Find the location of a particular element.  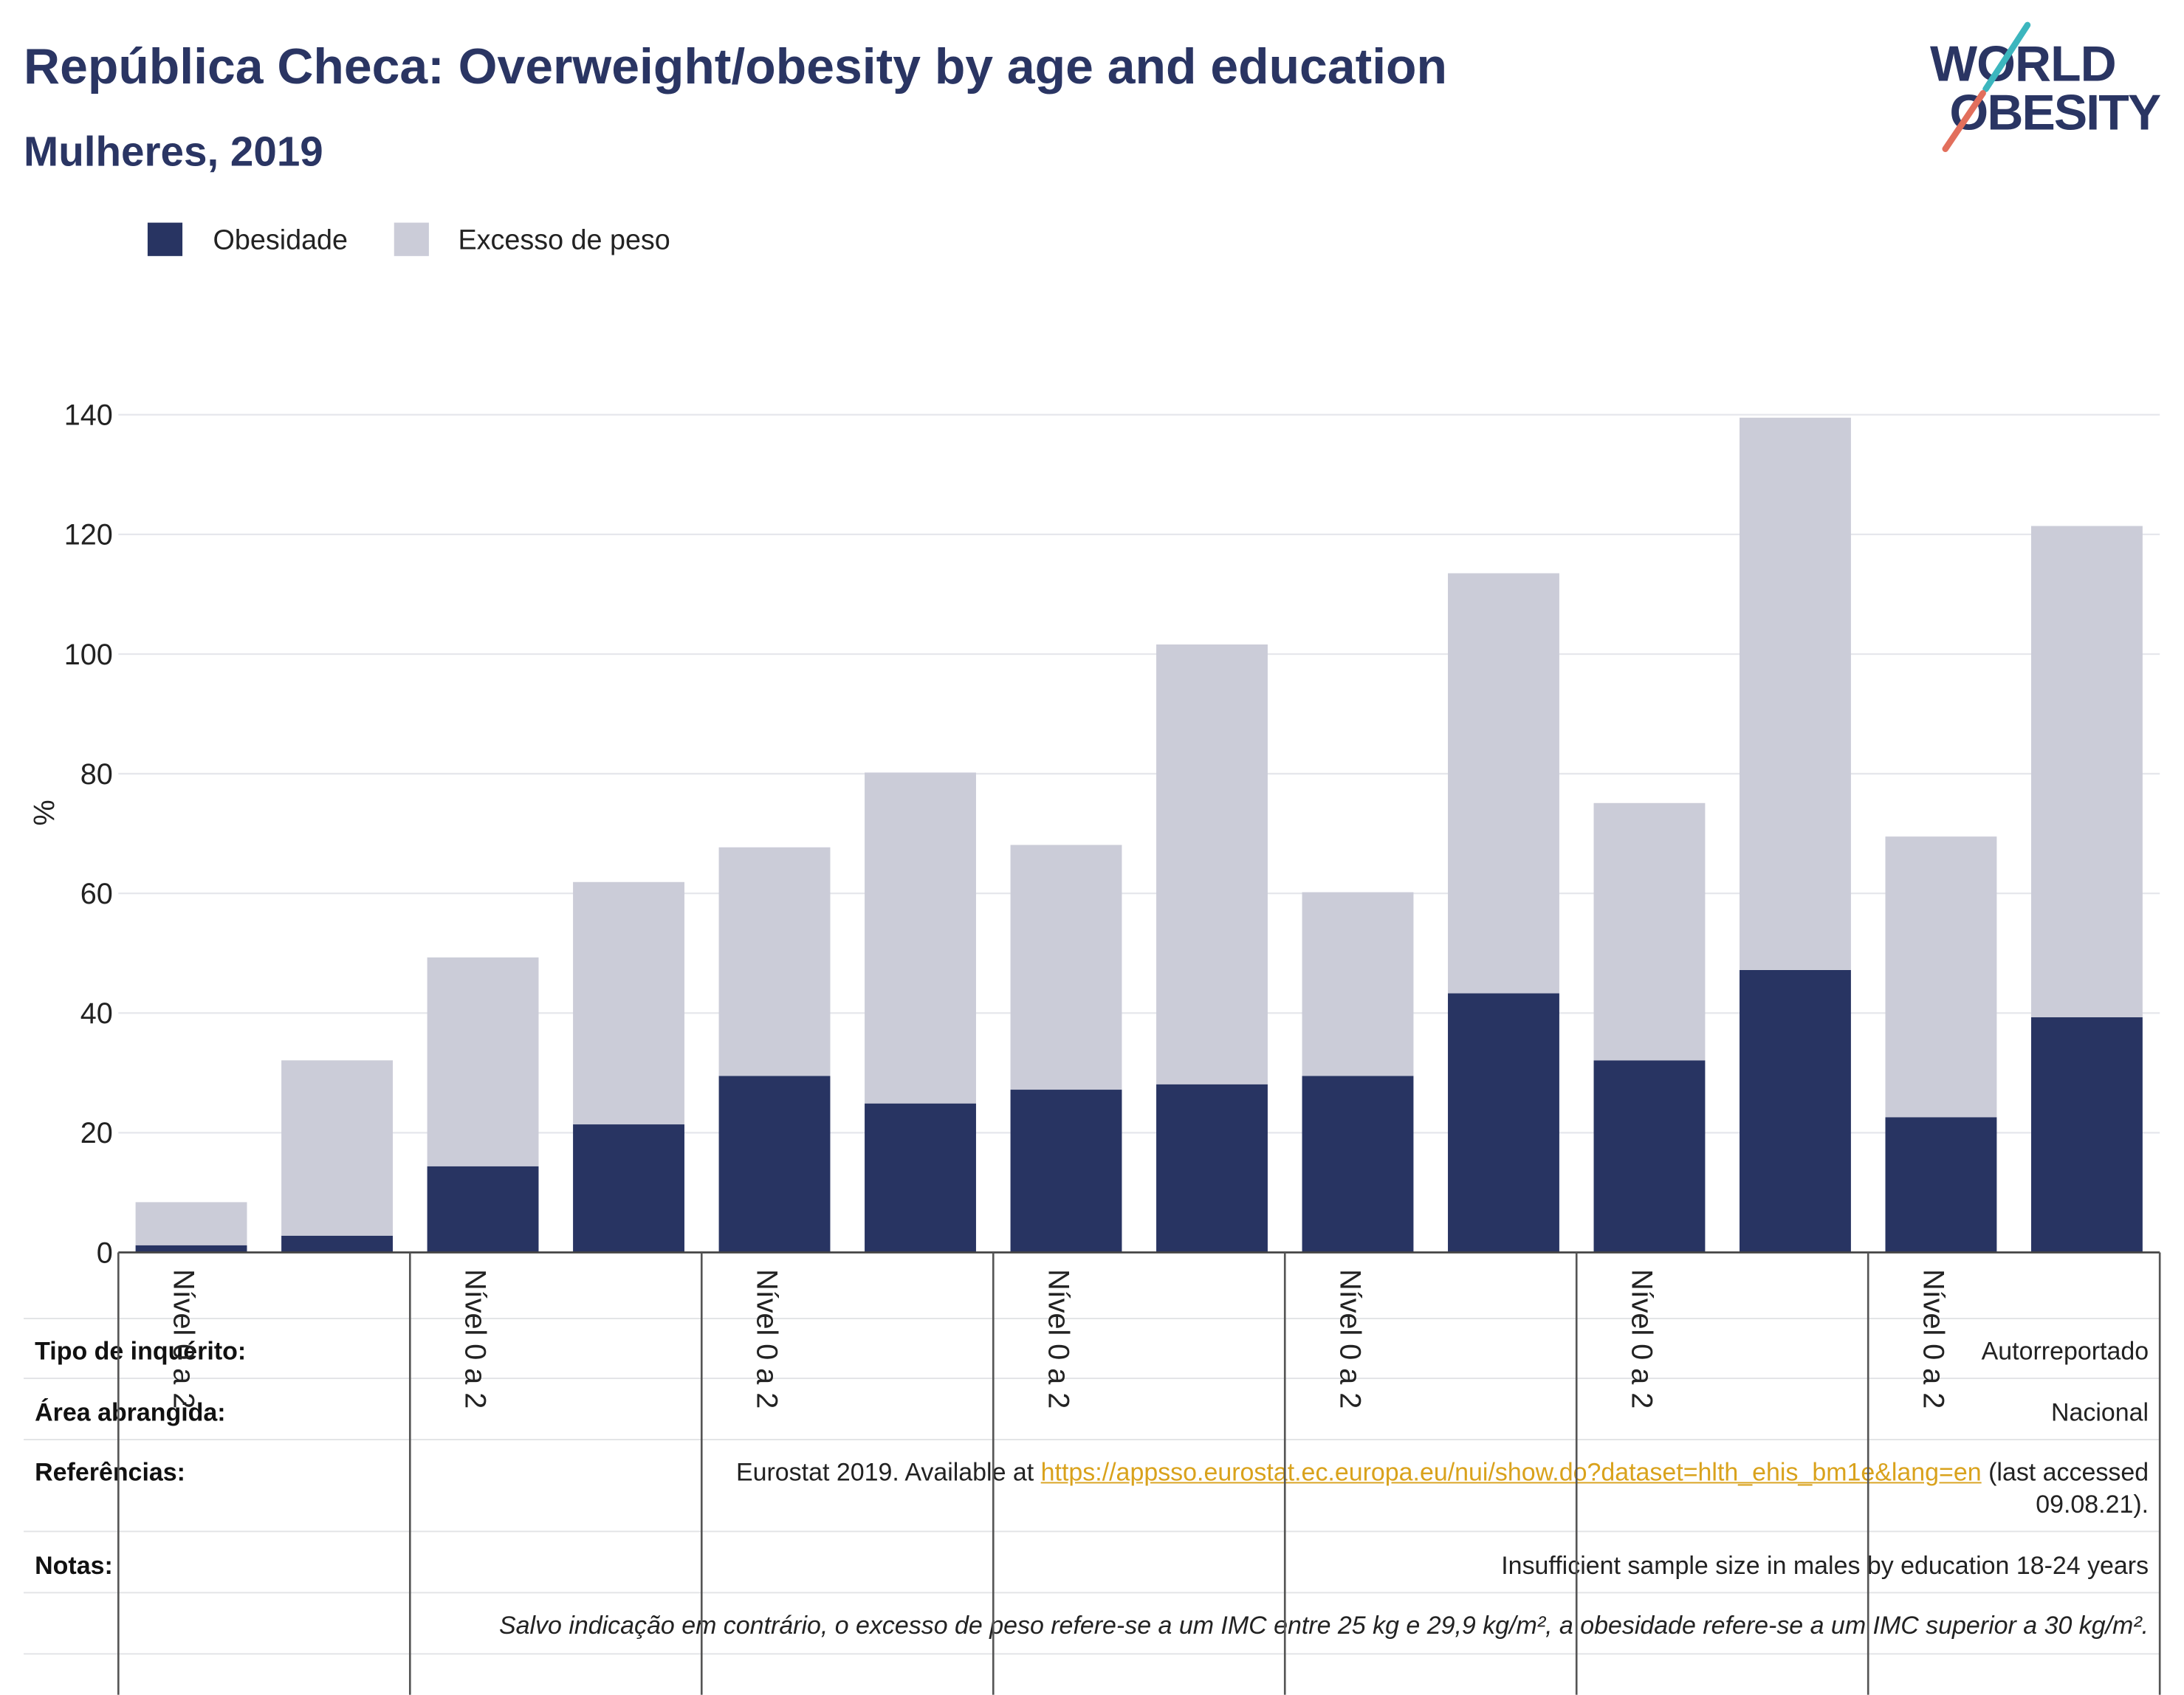

logo-slash-icon is located at coordinates (1987, 86).